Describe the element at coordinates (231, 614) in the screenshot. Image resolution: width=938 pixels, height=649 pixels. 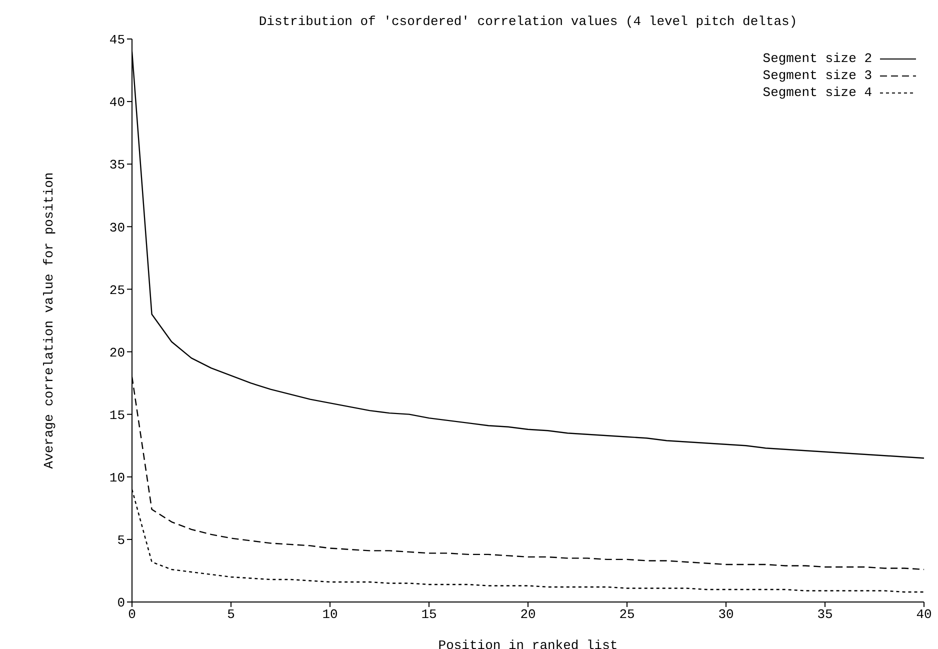
I see `x-tick-label: 5` at that location.